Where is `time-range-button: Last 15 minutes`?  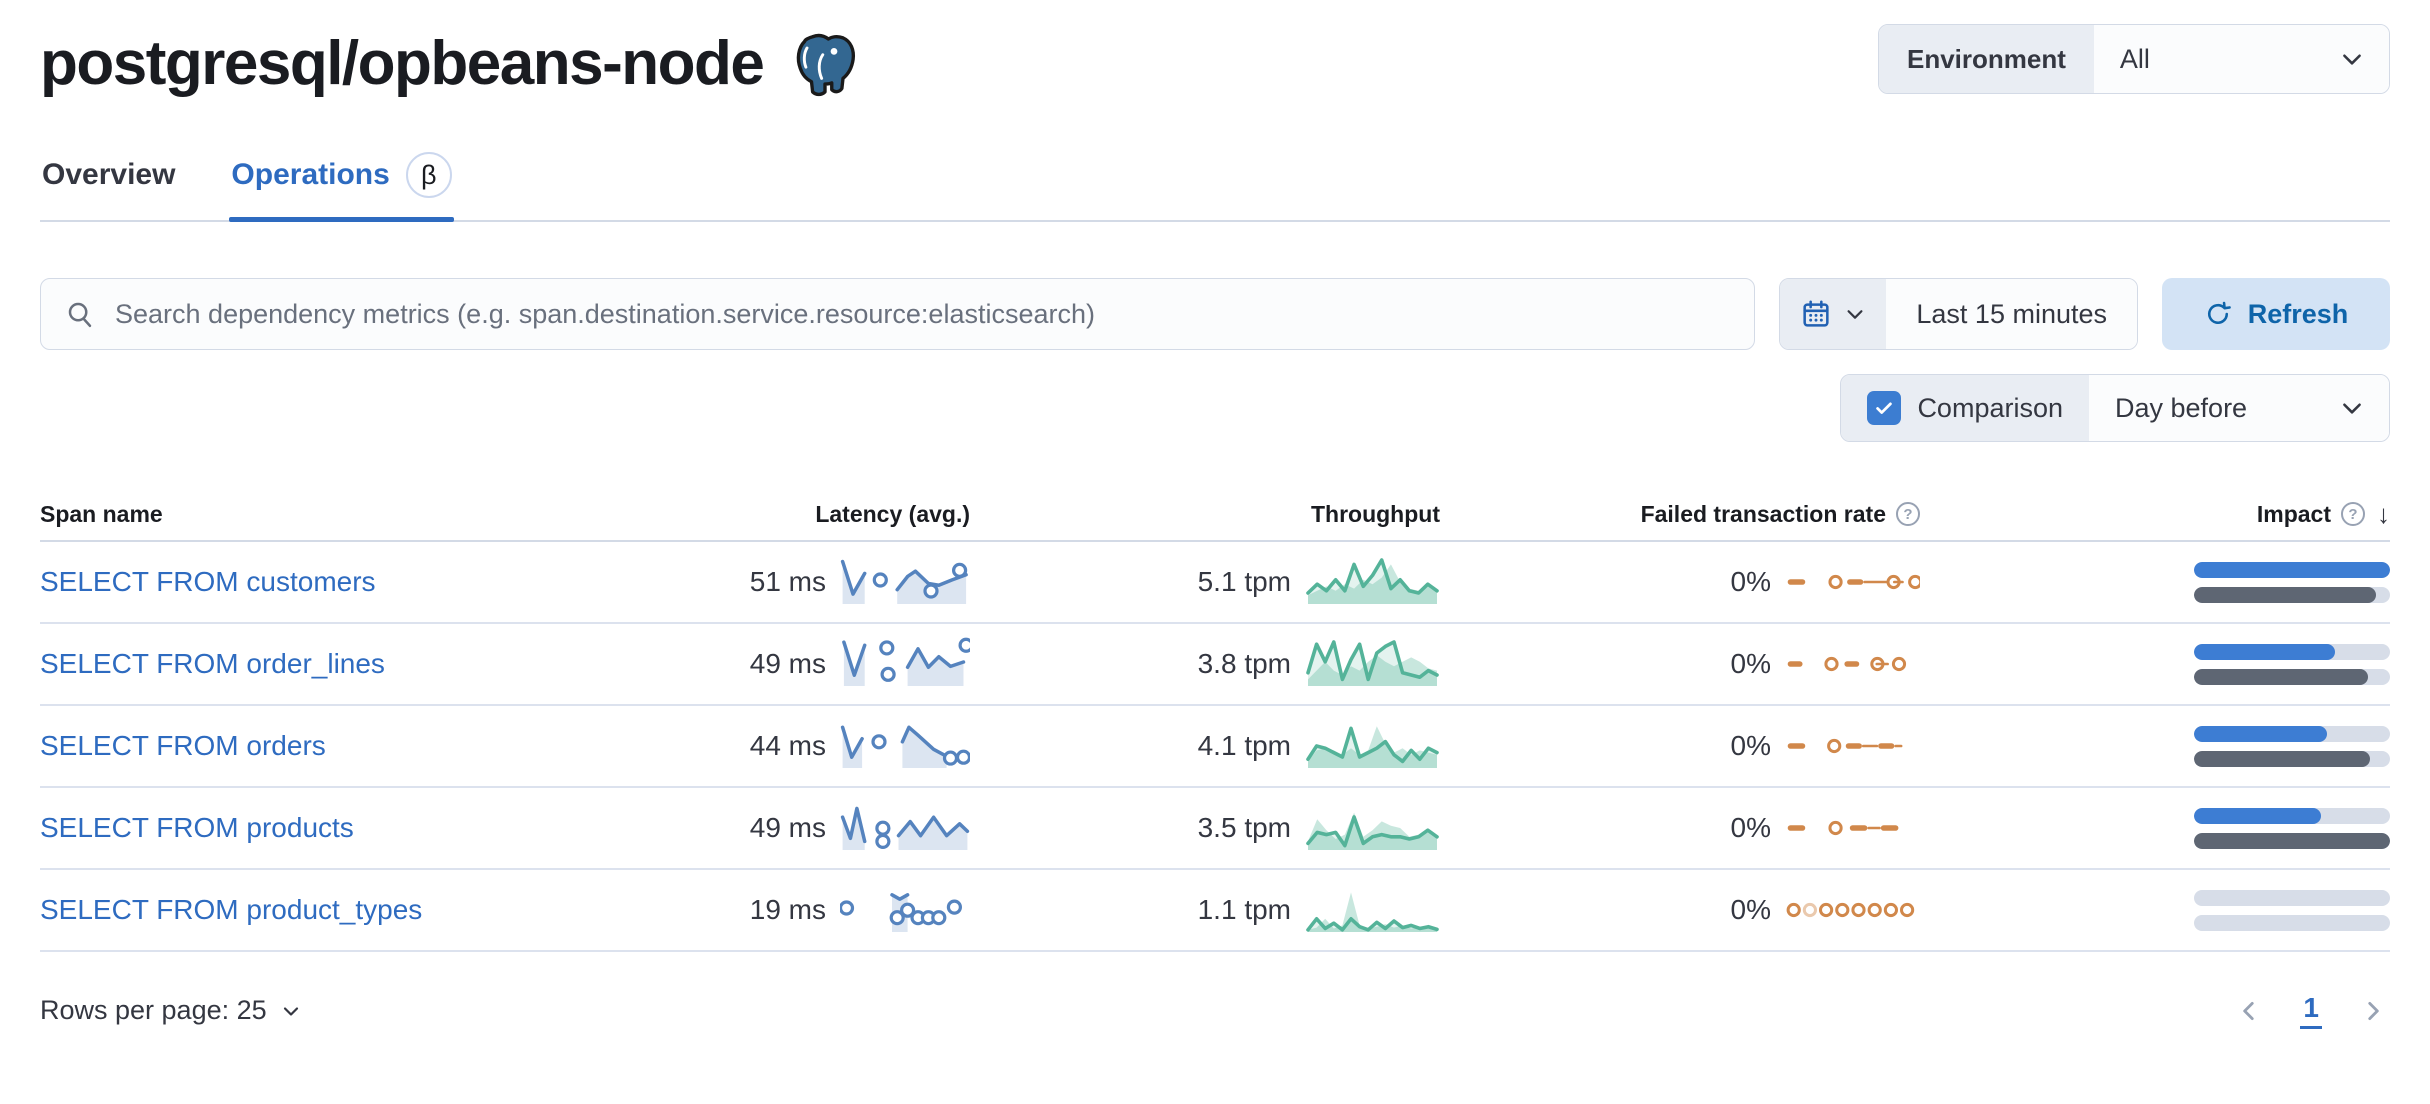
time-range-button: Last 15 minutes is located at coordinates (2011, 314).